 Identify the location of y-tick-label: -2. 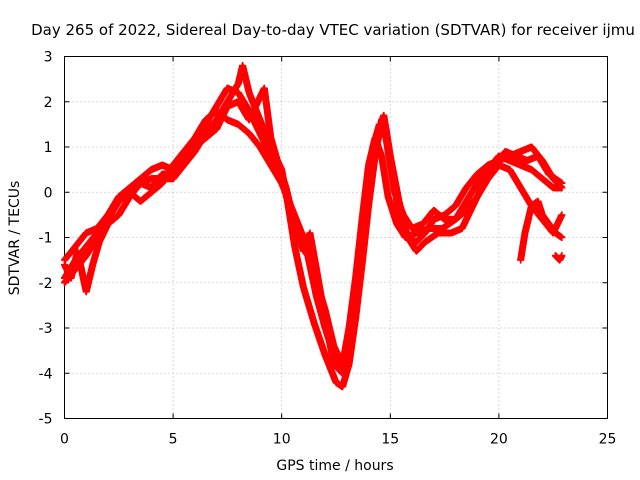
(46, 284).